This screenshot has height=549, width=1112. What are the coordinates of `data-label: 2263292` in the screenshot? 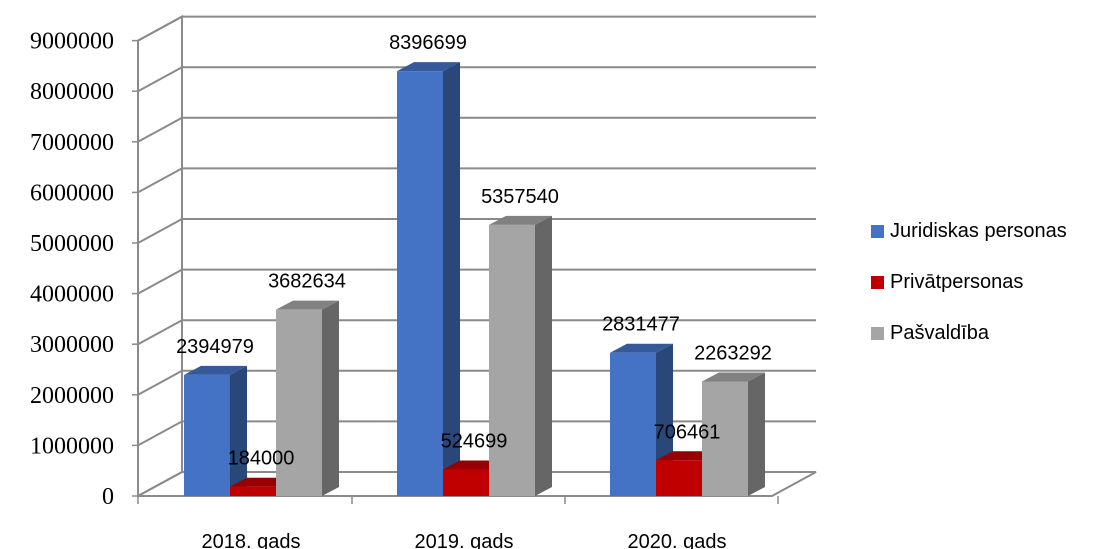 It's located at (733, 353).